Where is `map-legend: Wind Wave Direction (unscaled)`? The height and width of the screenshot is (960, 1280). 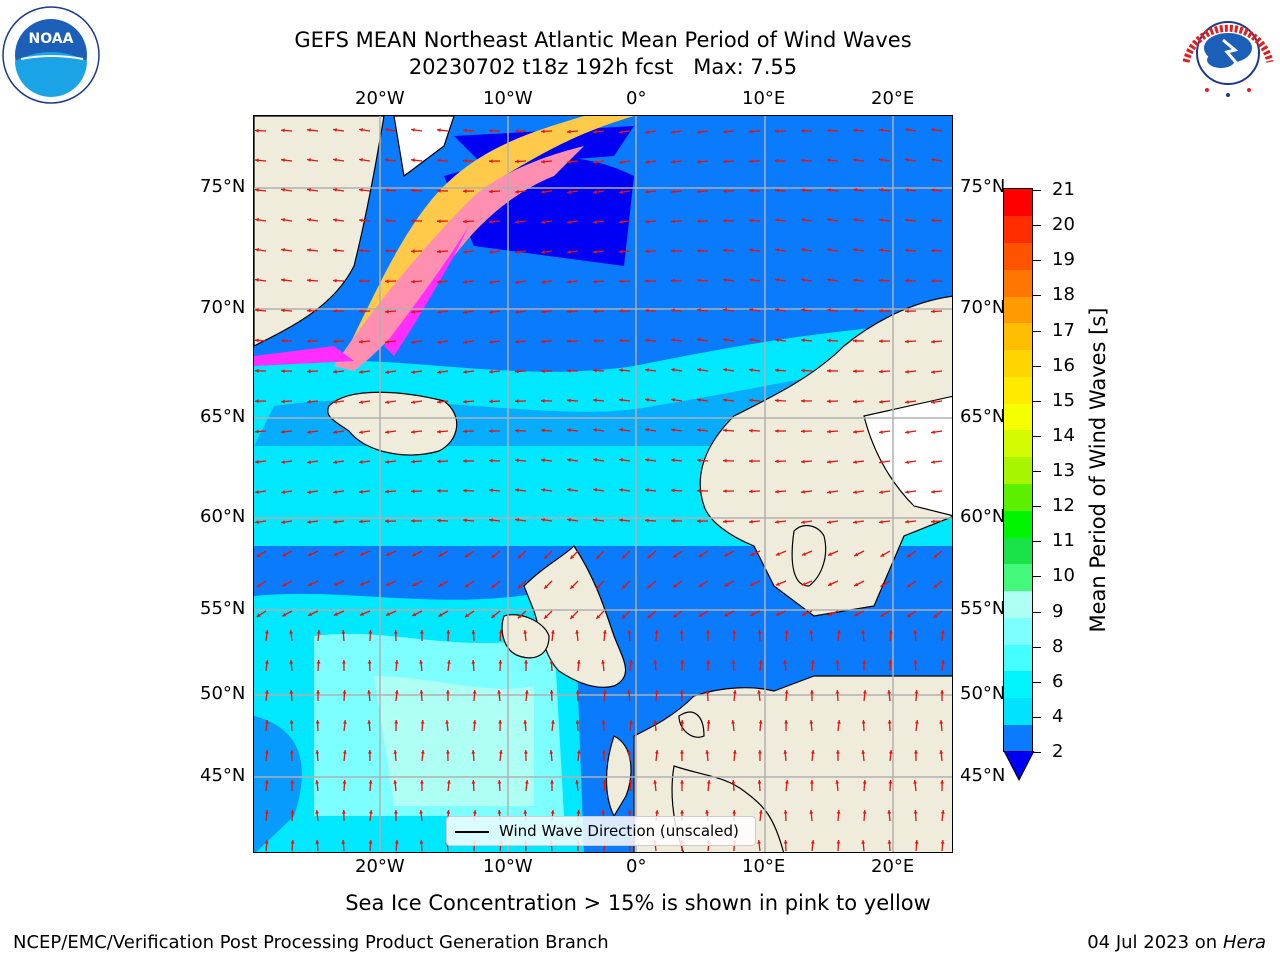
map-legend: Wind Wave Direction (unscaled) is located at coordinates (601, 831).